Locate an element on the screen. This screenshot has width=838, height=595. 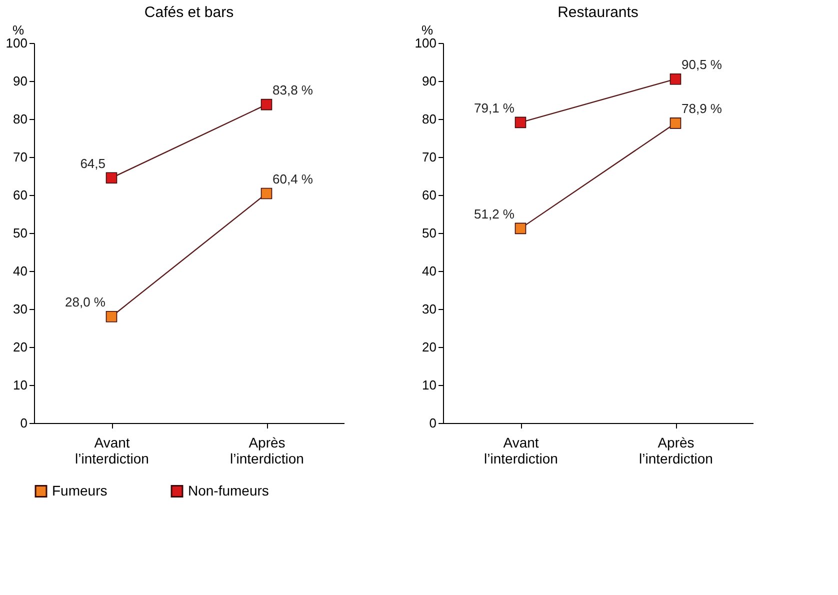
data-label: 28,0 % is located at coordinates (85, 302).